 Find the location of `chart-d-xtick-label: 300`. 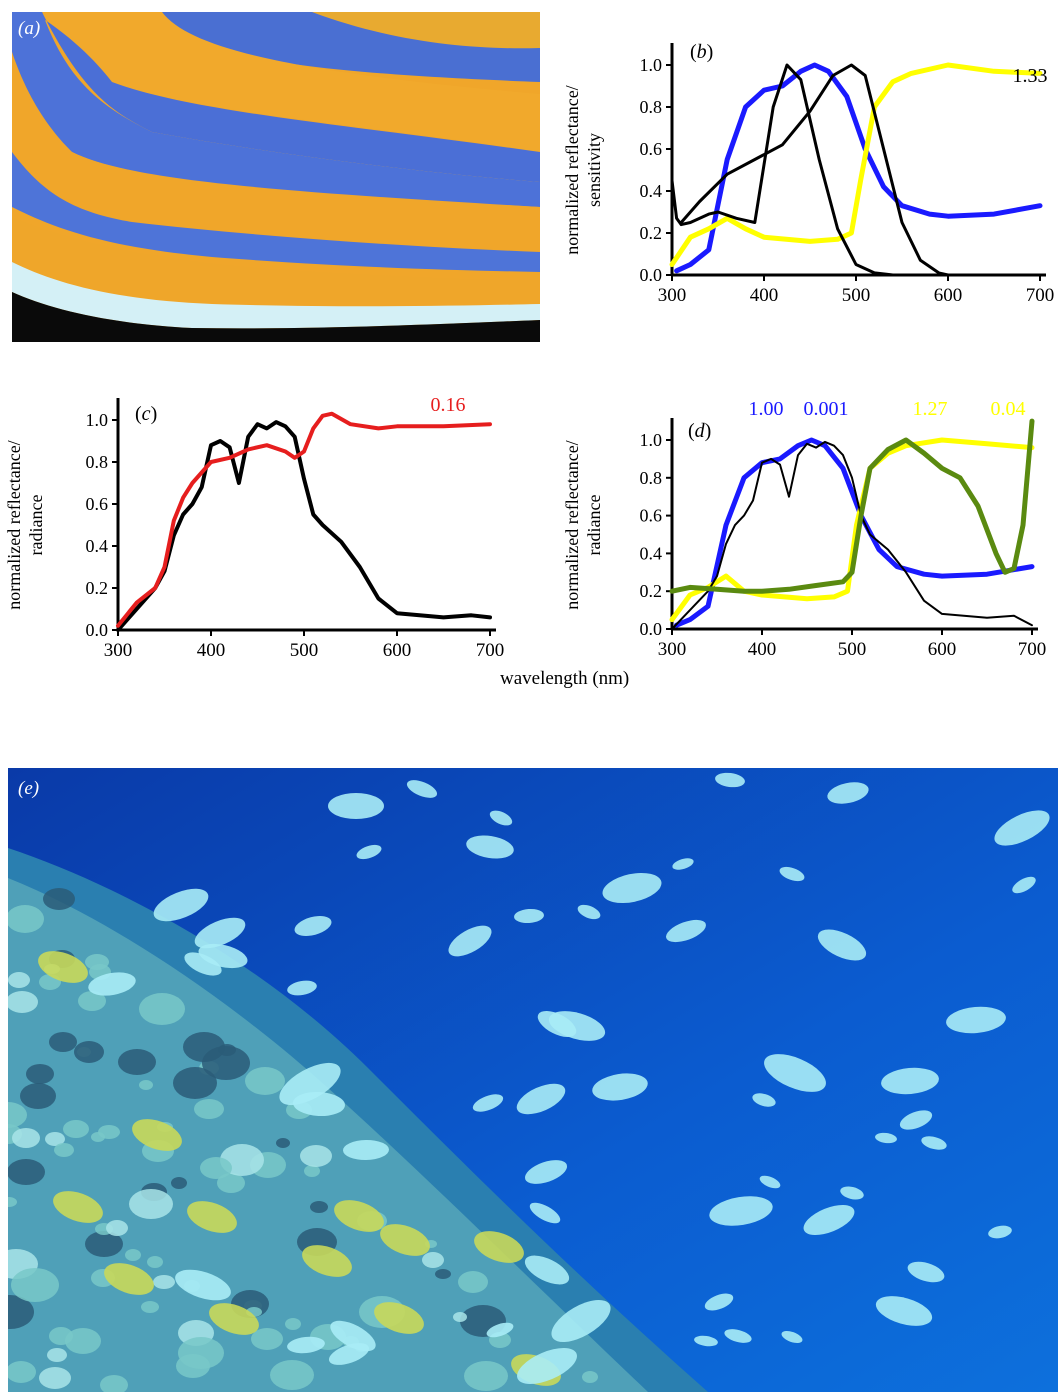

chart-d-xtick-label: 300 is located at coordinates (672, 647).